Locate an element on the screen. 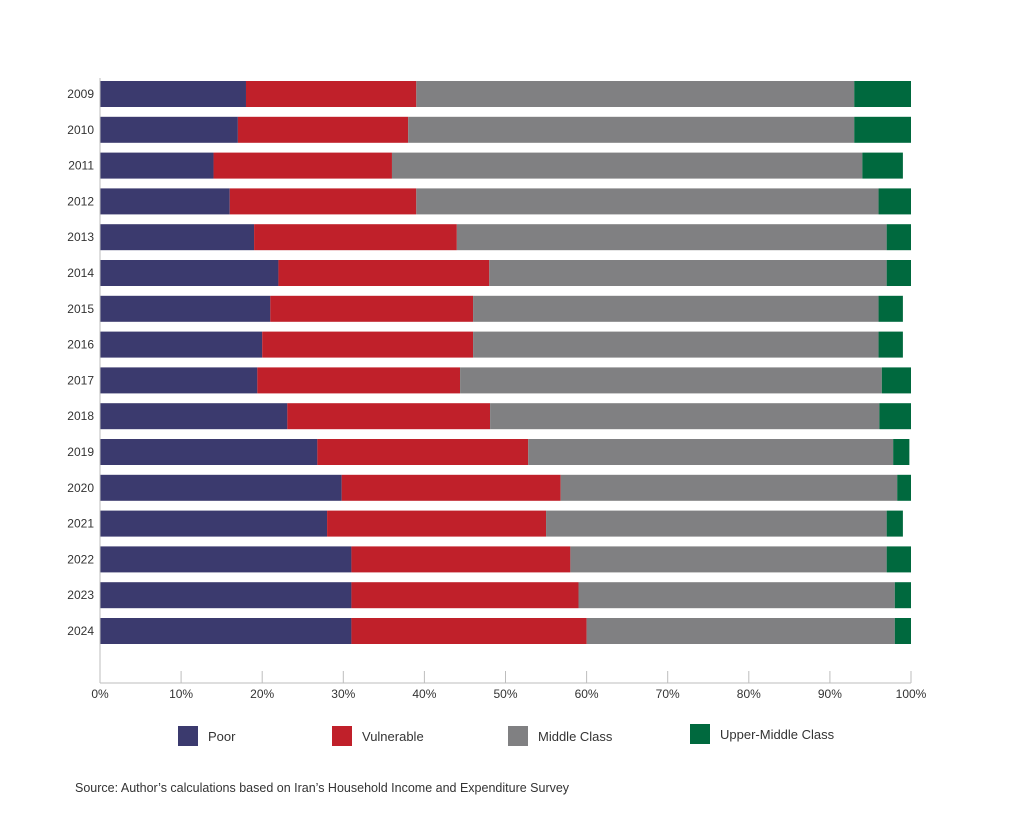 Image resolution: width=1024 pixels, height=819 pixels. legend-label-upper-middle-class: Upper-Middle Class is located at coordinates (777, 734).